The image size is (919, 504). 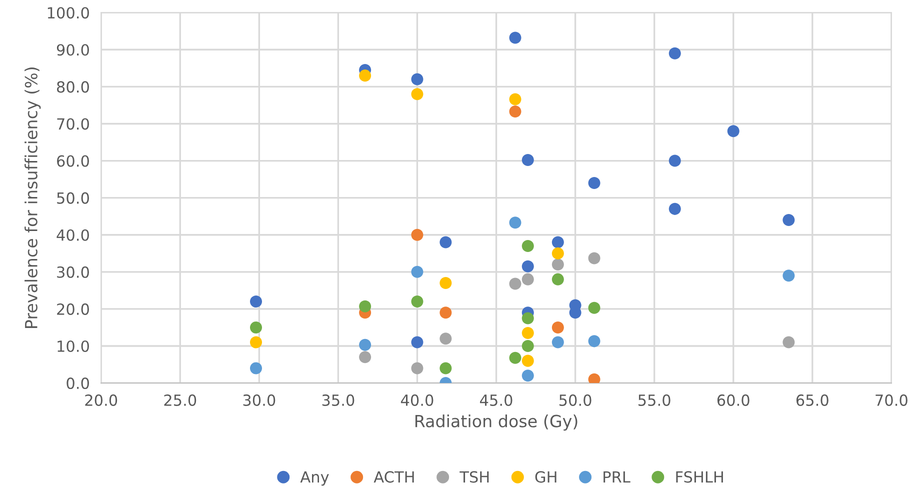 I want to click on legend-label: FSHLH, so click(x=699, y=477).